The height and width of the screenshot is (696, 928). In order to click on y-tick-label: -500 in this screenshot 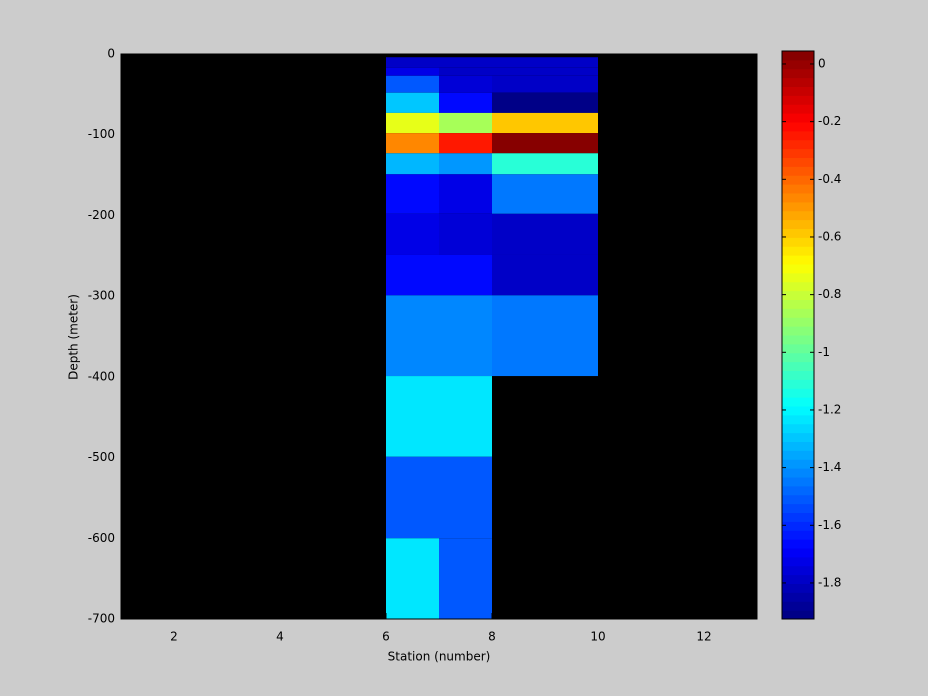, I will do `click(101, 457)`.